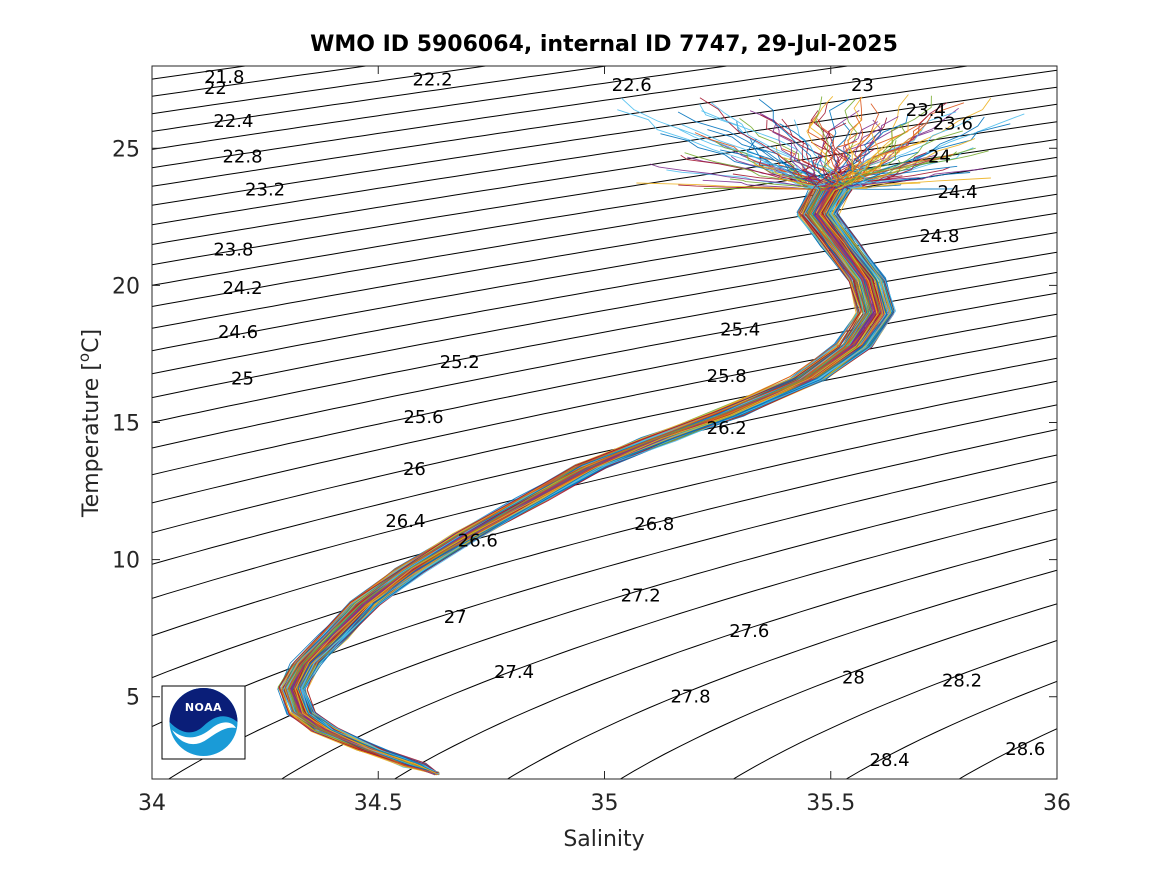  What do you see at coordinates (133, 698) in the screenshot?
I see `y-tick-label: 5` at bounding box center [133, 698].